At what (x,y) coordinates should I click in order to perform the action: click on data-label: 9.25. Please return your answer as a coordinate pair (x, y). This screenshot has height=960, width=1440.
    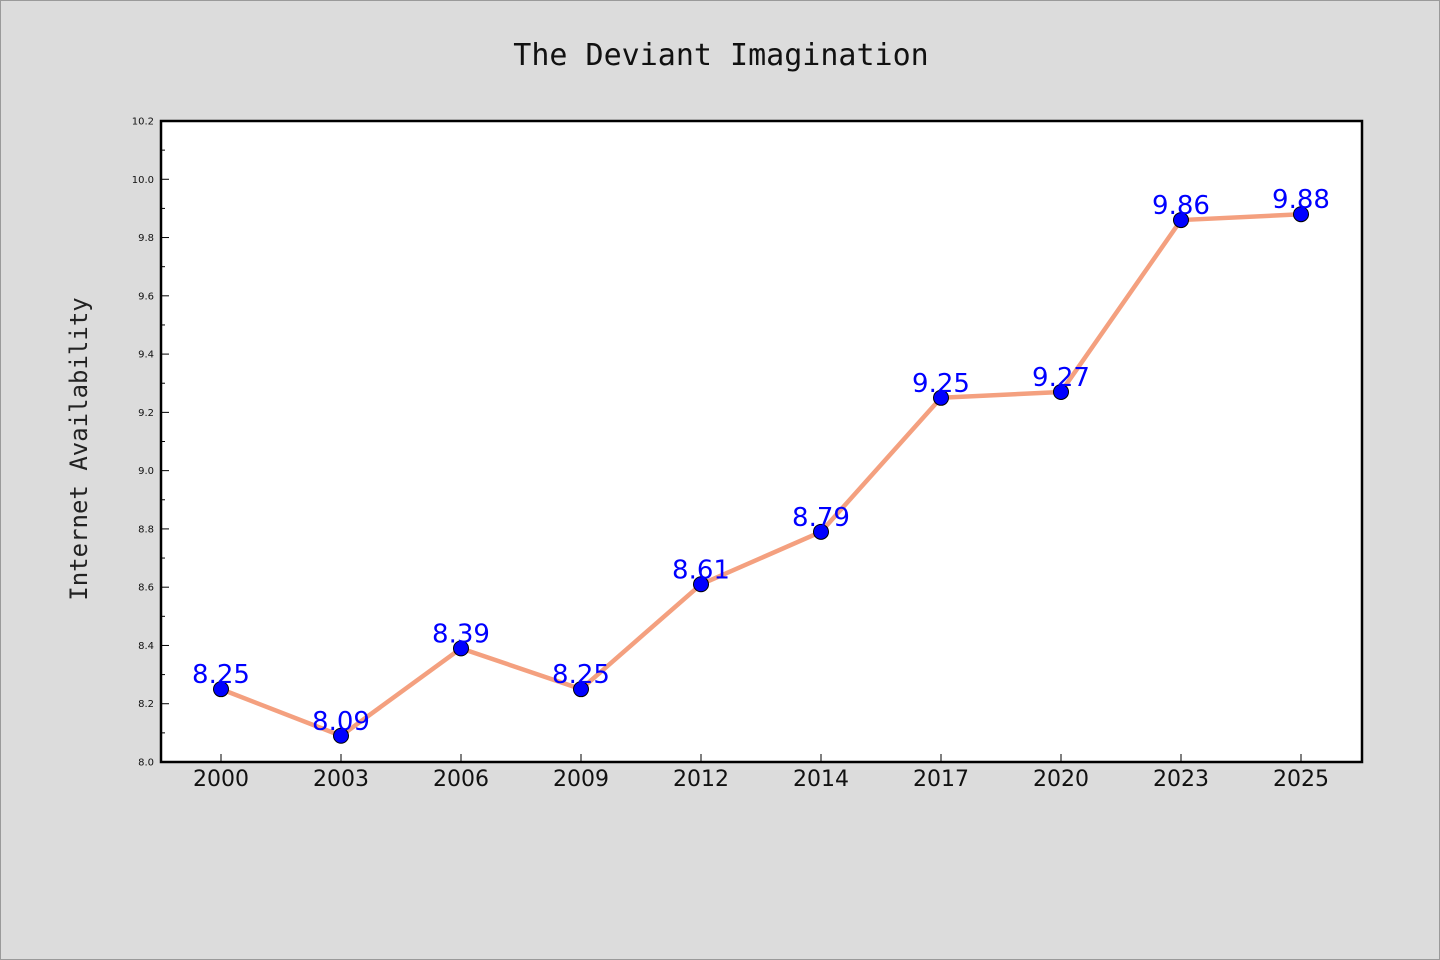
    Looking at the image, I should click on (941, 384).